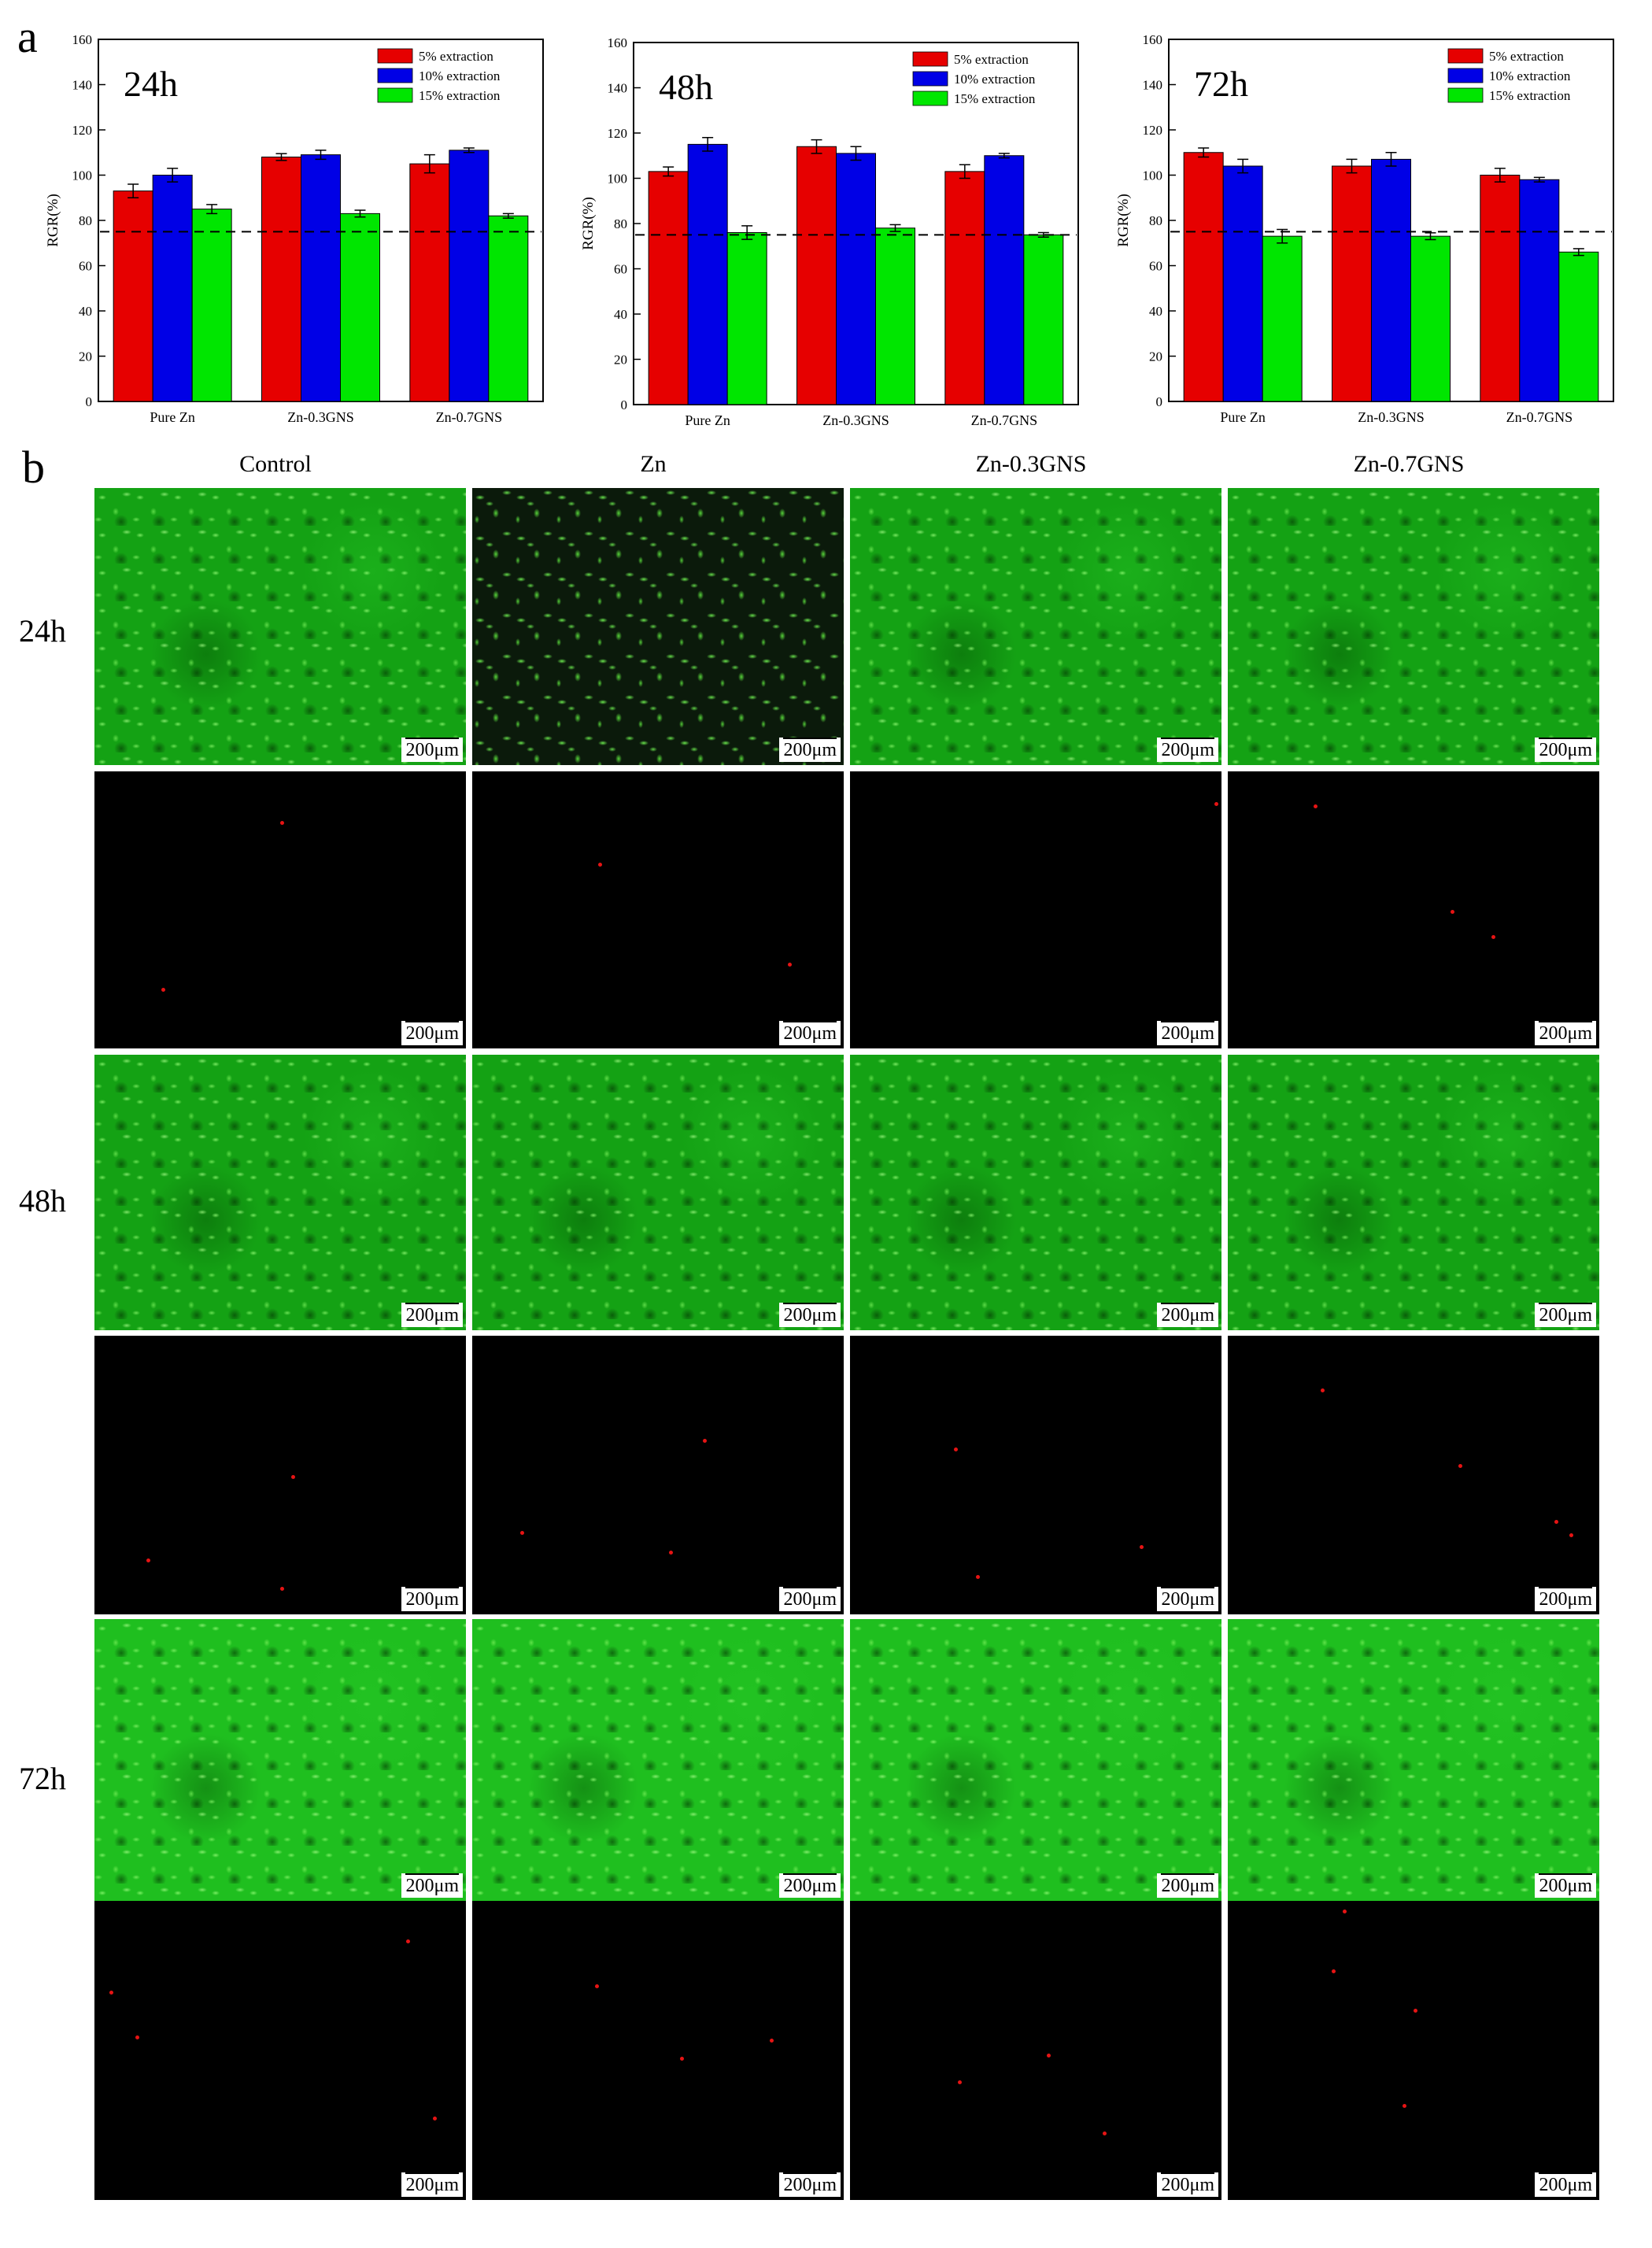  What do you see at coordinates (276, 464) in the screenshot?
I see `column-header-control: Control` at bounding box center [276, 464].